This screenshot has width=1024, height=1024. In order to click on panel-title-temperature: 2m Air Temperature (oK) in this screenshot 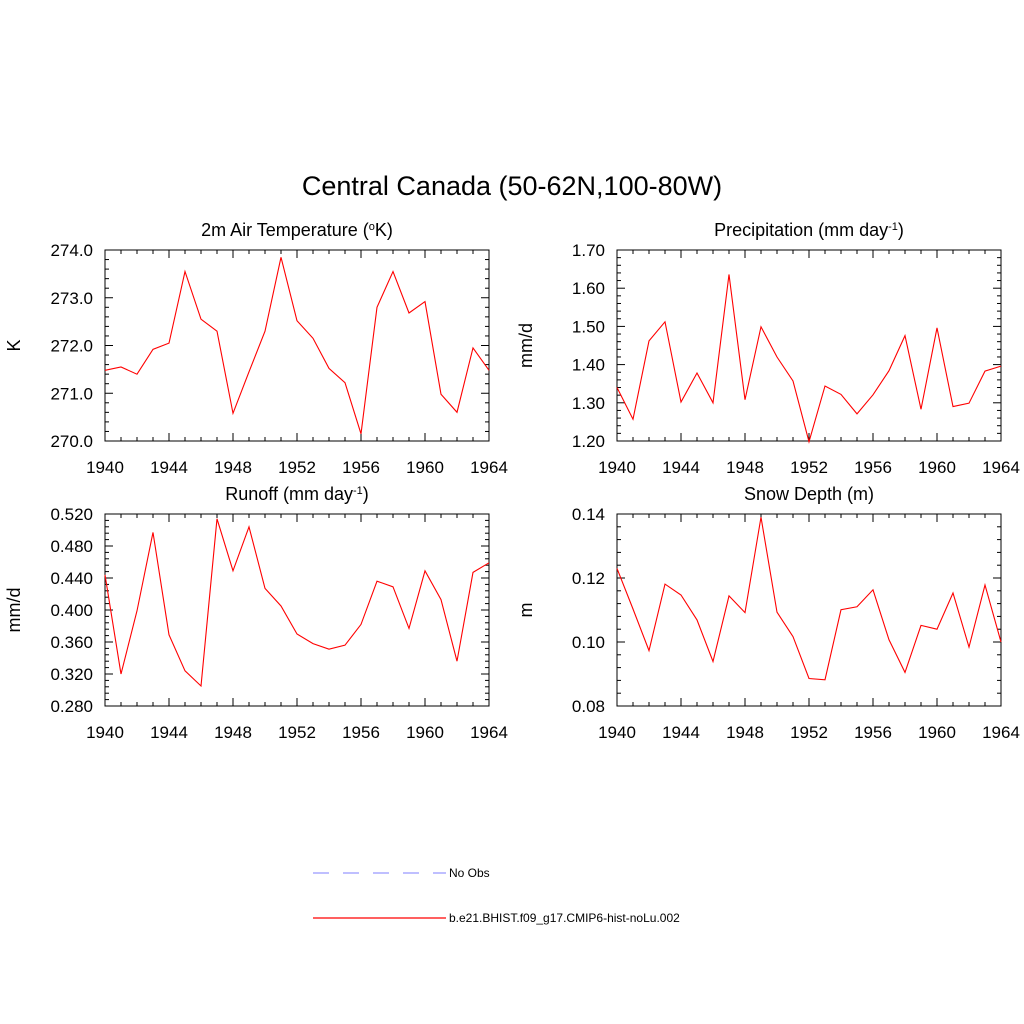, I will do `click(297, 230)`.